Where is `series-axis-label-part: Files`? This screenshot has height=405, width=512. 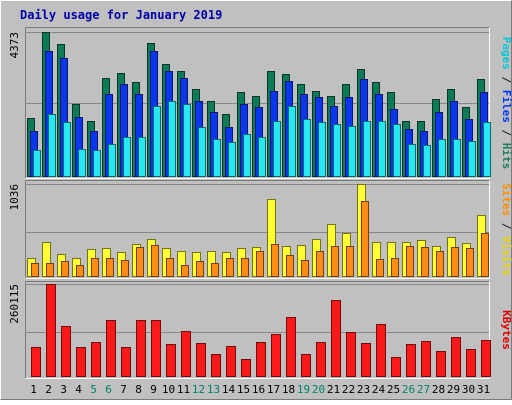 series-axis-label-part: Files is located at coordinates (506, 106).